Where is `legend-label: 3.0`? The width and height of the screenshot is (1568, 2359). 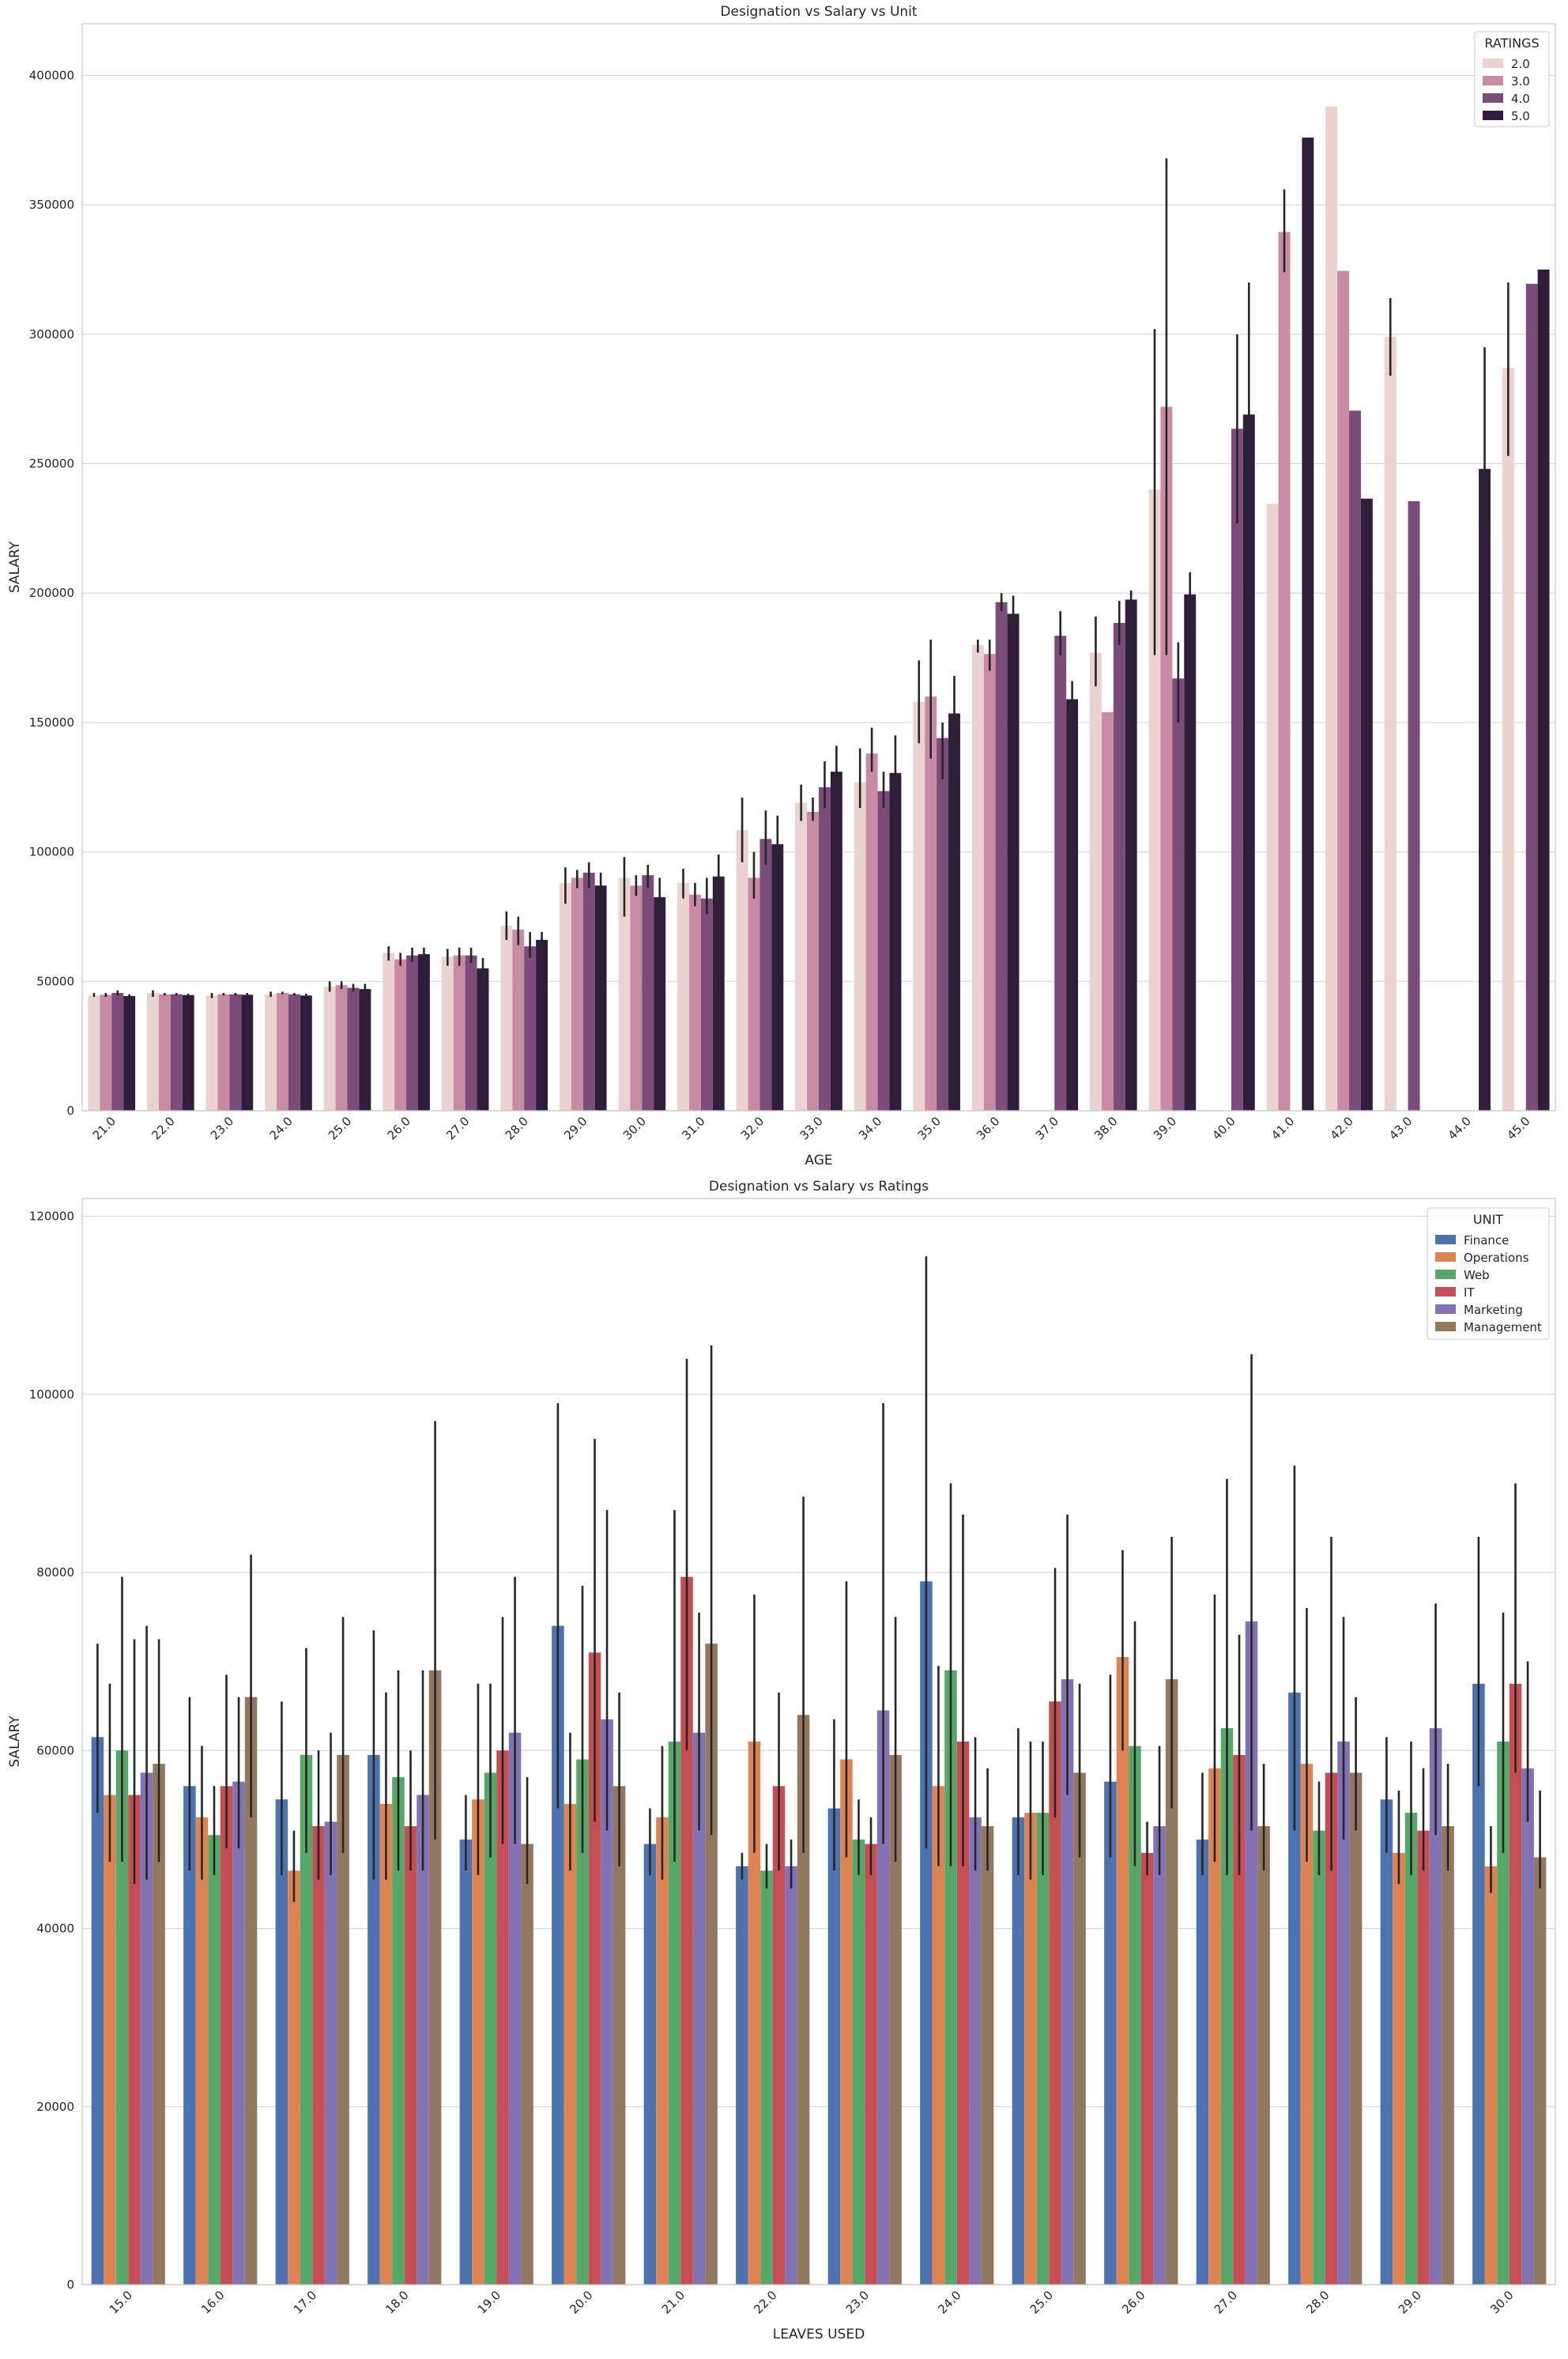
legend-label: 3.0 is located at coordinates (1520, 81).